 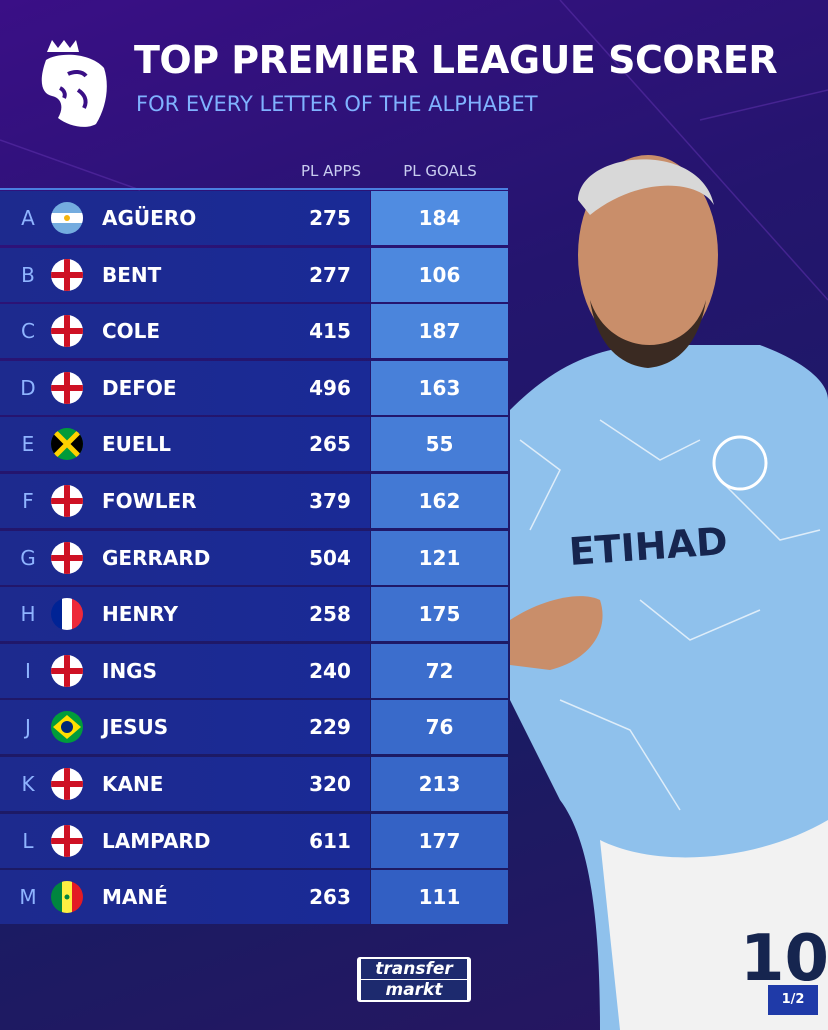 I want to click on goals-value: 163, so click(x=439, y=387).